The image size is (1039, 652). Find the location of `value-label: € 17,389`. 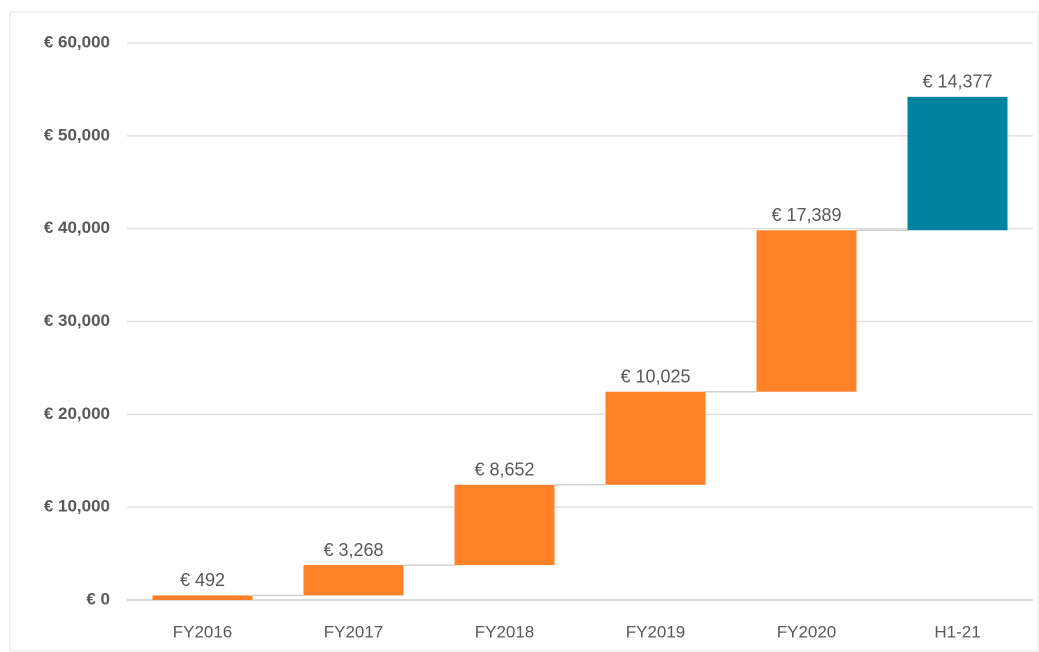

value-label: € 17,389 is located at coordinates (806, 215).